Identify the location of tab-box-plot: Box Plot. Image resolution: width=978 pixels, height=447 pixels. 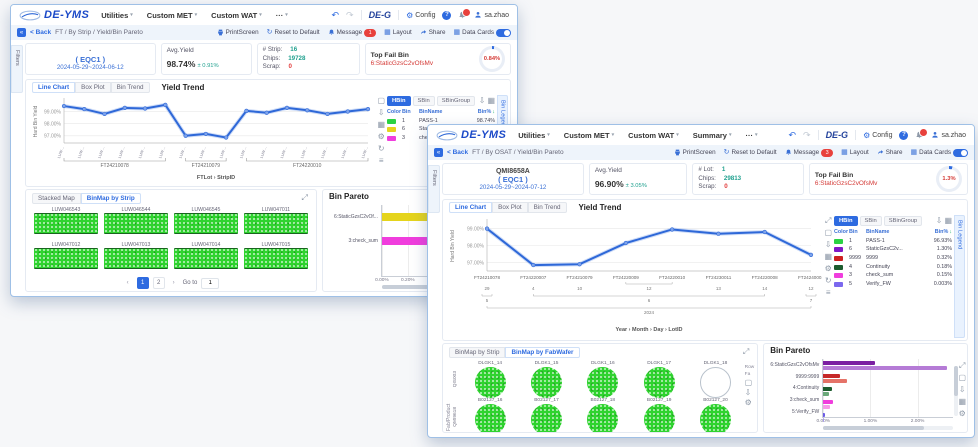
(93, 87).